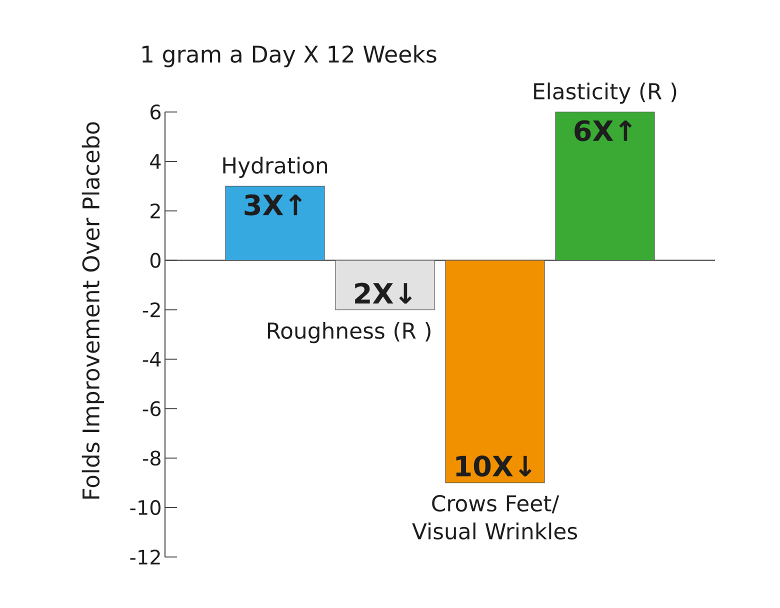  What do you see at coordinates (494, 466) in the screenshot?
I see `annotation: 10X↓` at bounding box center [494, 466].